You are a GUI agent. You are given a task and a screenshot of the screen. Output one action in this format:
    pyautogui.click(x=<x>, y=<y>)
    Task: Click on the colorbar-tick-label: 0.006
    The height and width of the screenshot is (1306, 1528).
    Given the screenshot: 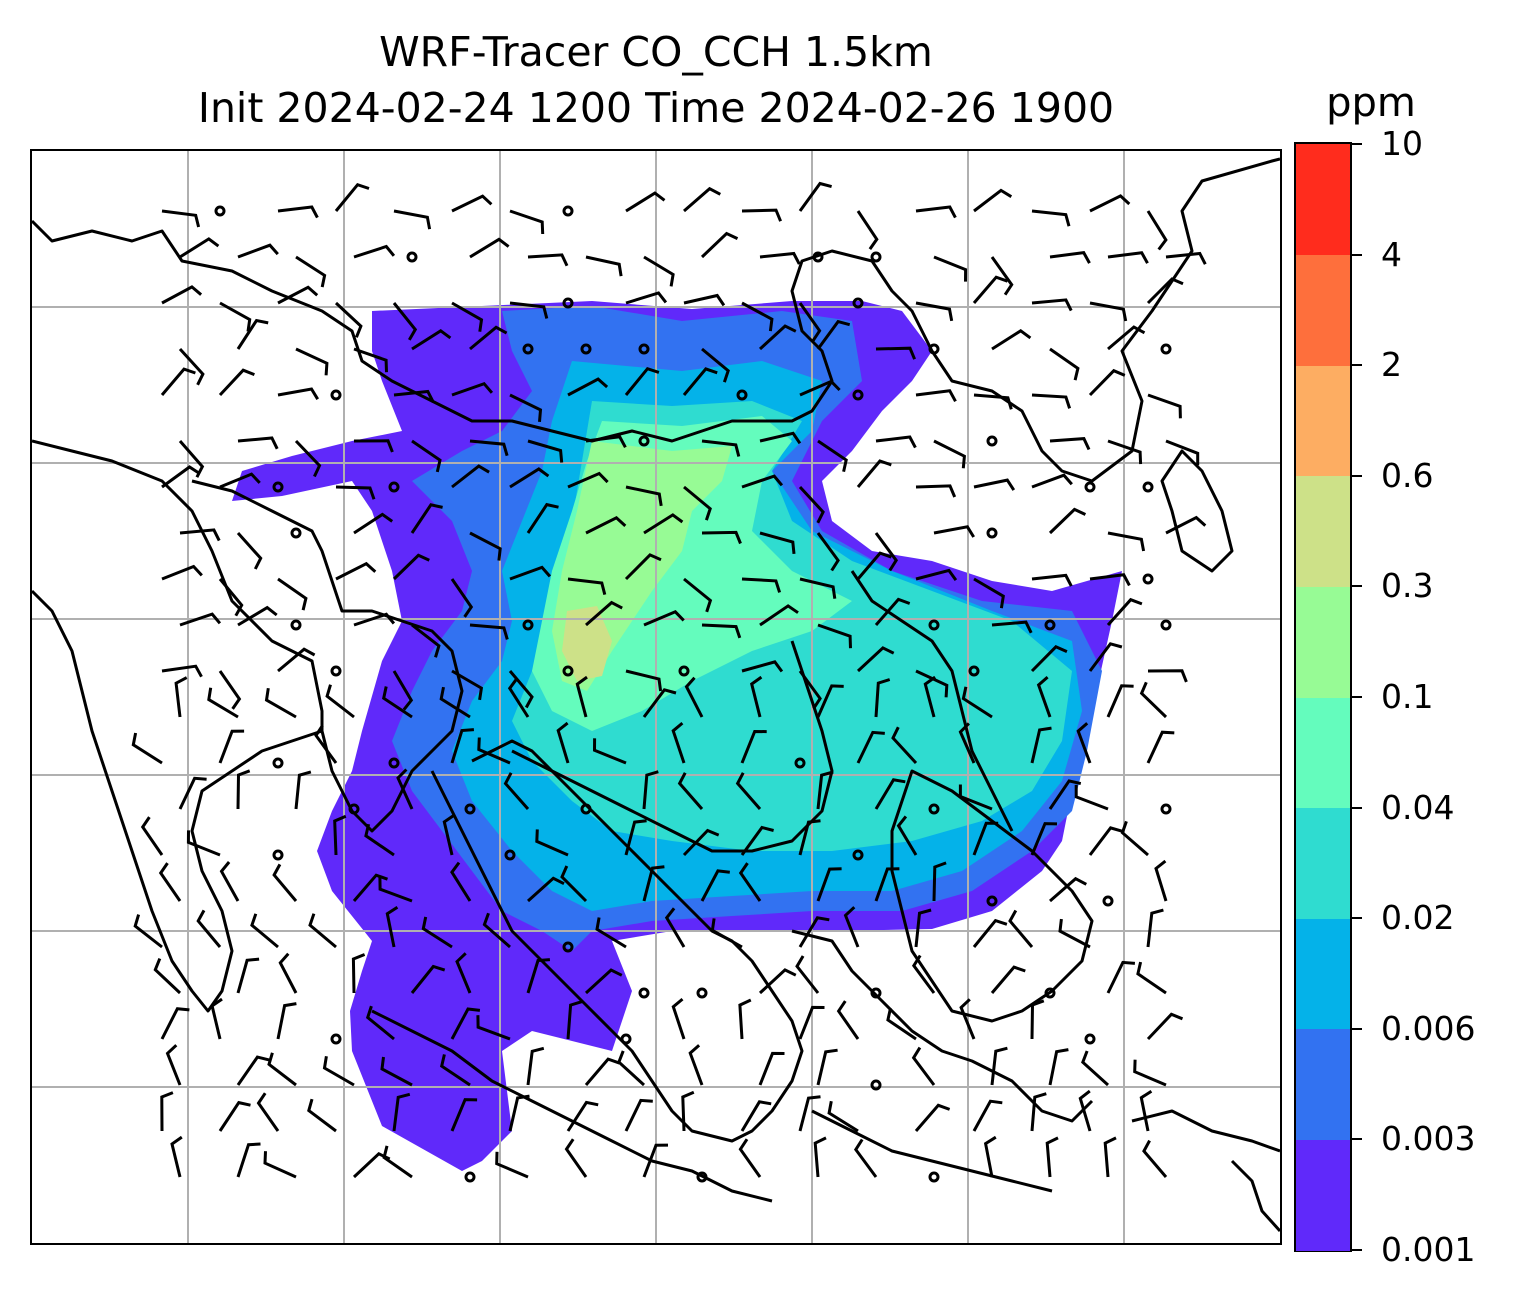 What is the action you would take?
    pyautogui.click(x=1428, y=1028)
    